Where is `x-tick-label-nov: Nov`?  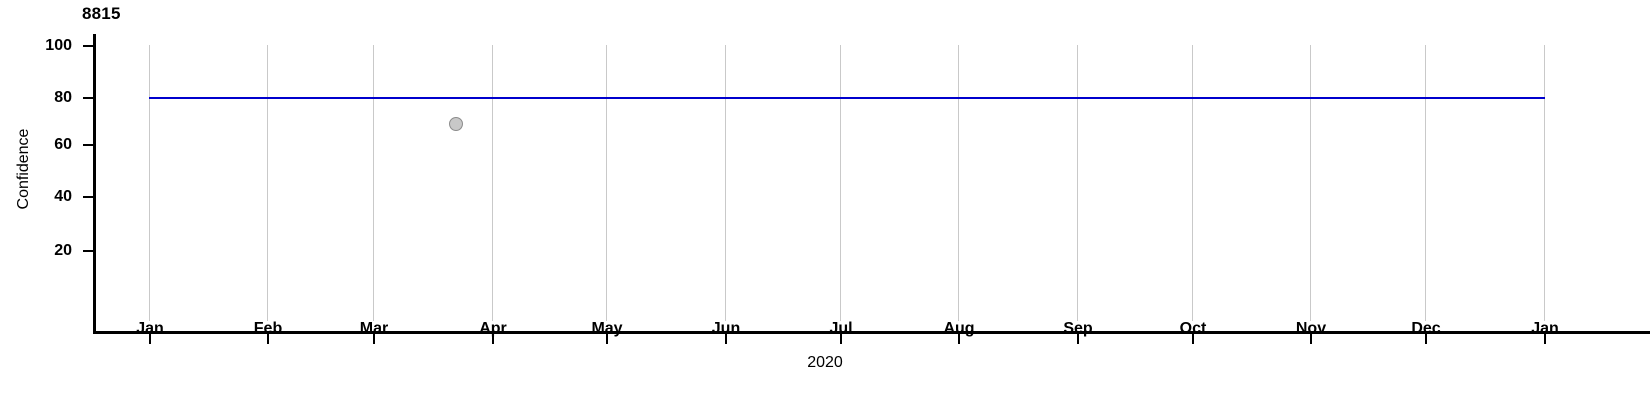
x-tick-label-nov: Nov is located at coordinates (1311, 328).